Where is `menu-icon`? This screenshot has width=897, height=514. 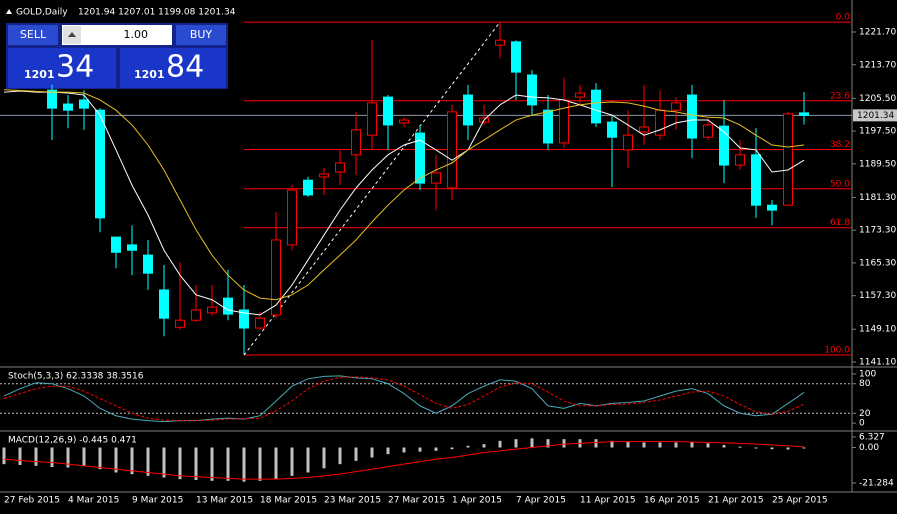
menu-icon is located at coordinates (9, 11).